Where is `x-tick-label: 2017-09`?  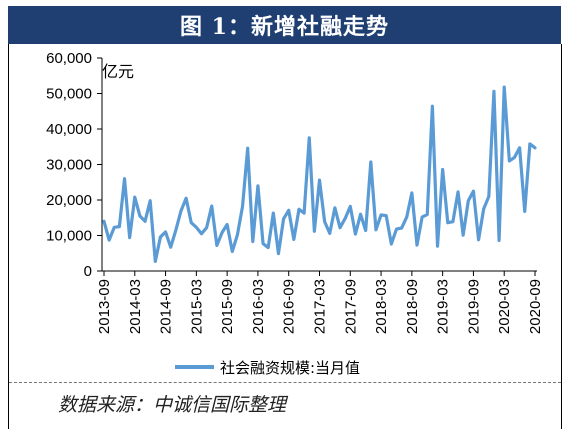 x-tick-label: 2017-09 is located at coordinates (350, 306).